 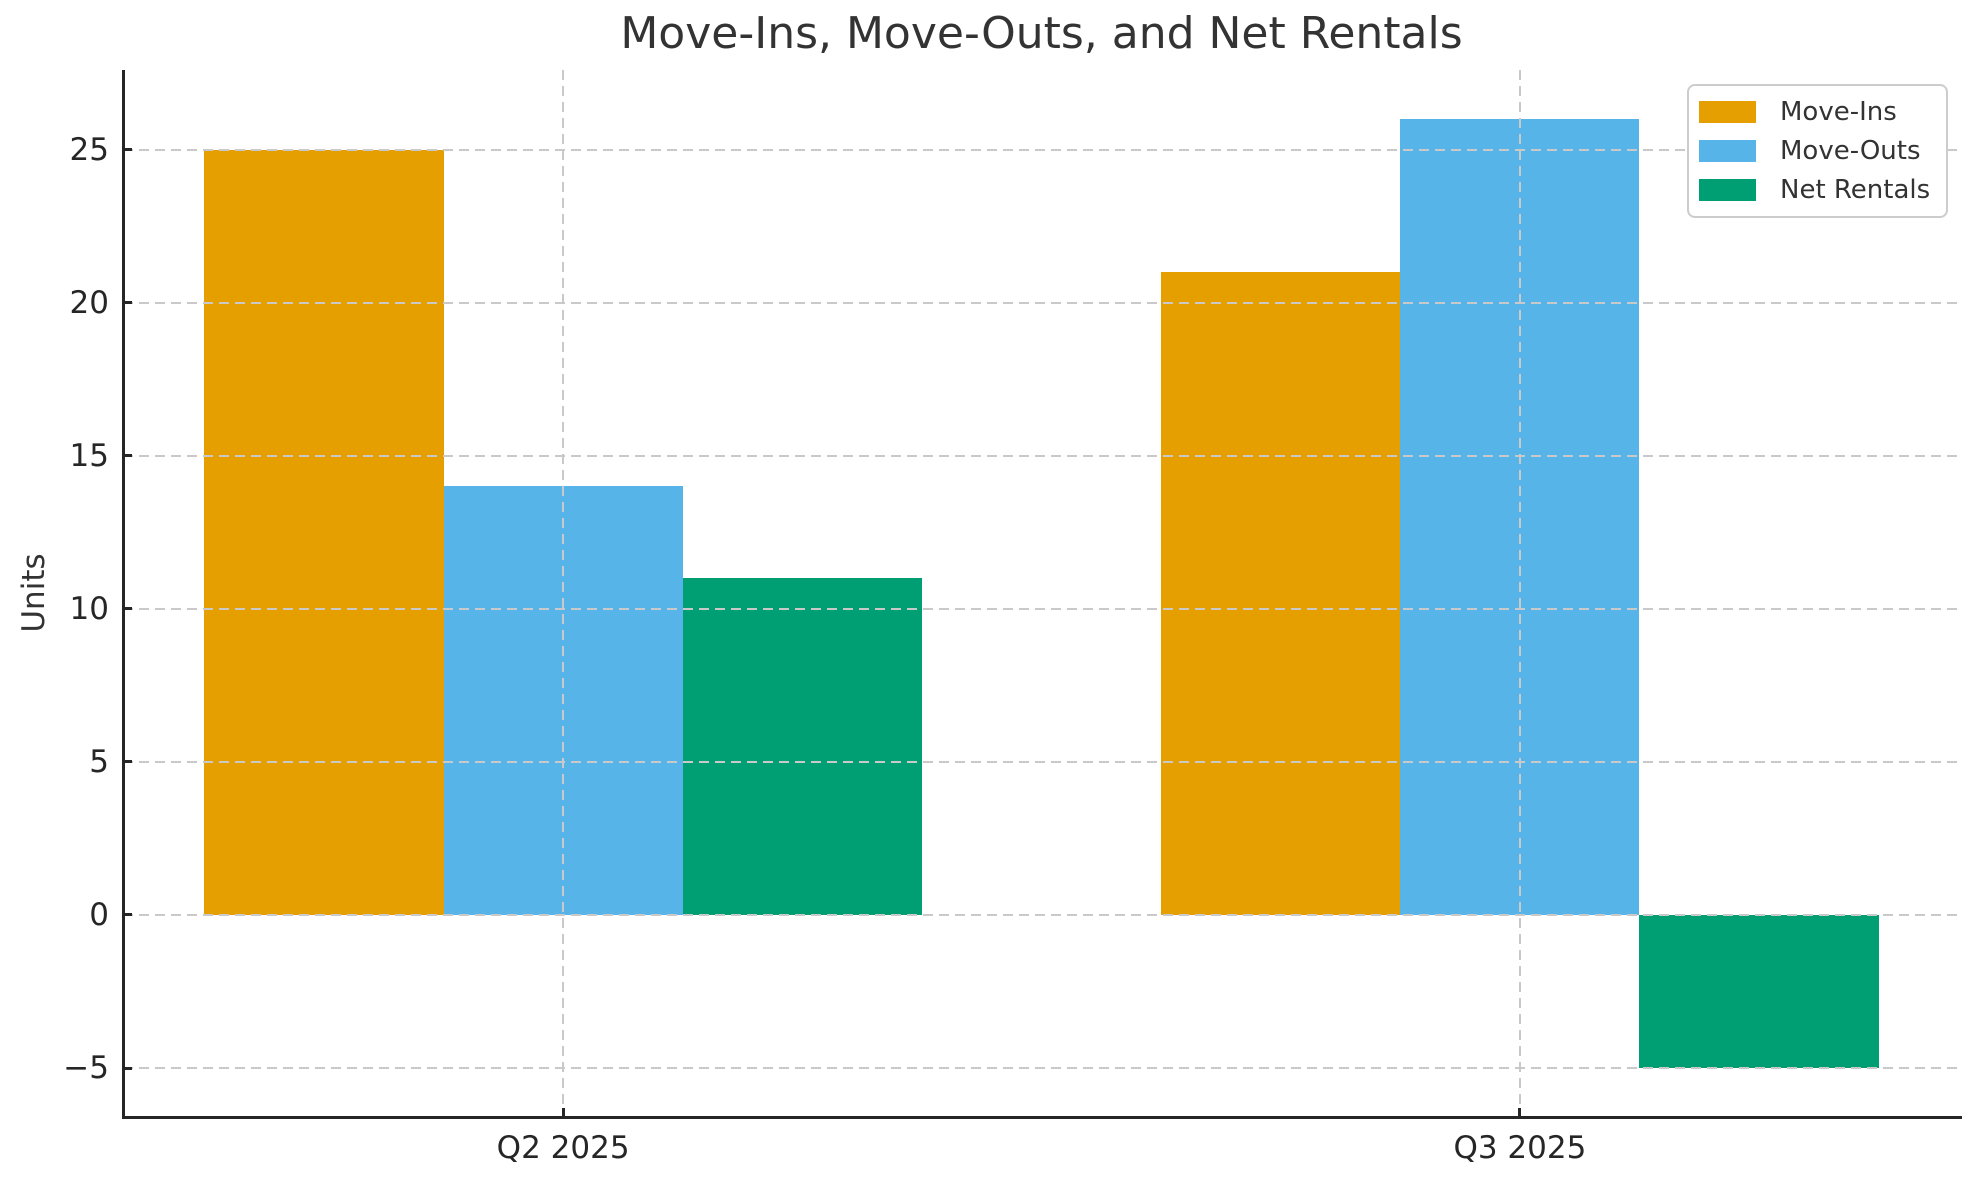 I want to click on bar-move-ins-q3-2025, so click(x=1281, y=593).